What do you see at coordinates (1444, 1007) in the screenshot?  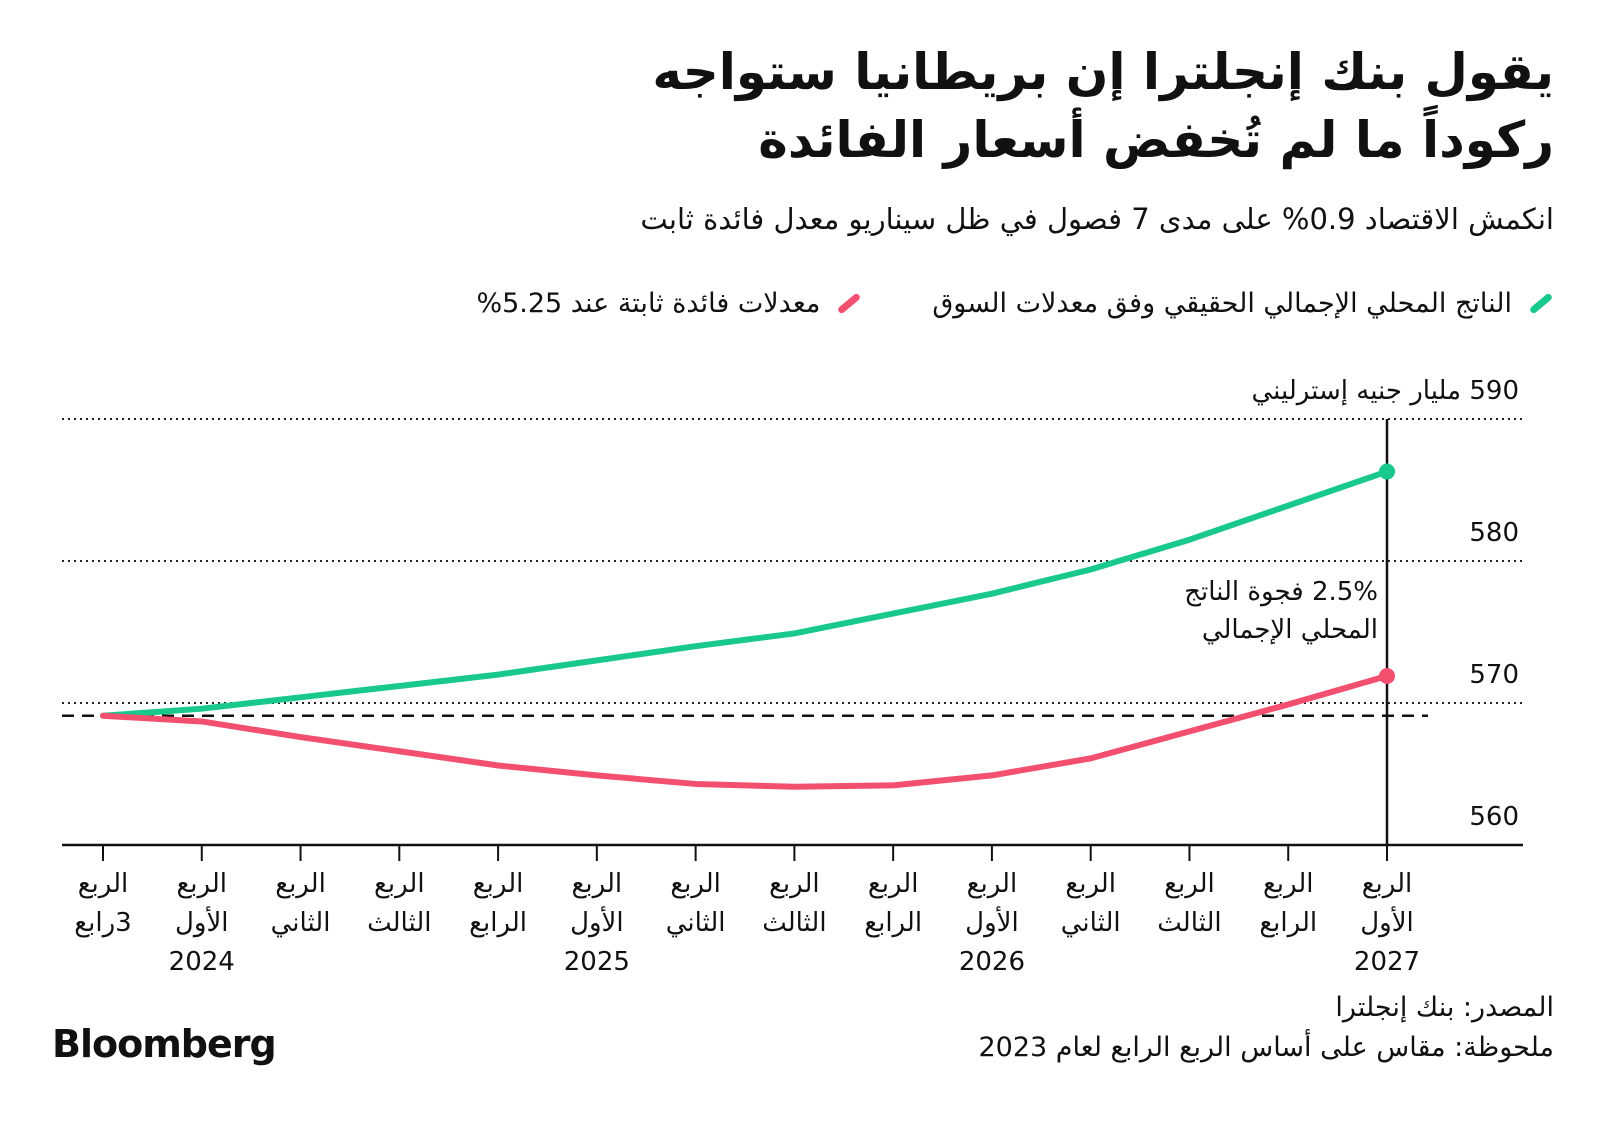 I see `source: المصدر: بنك إنجلترا` at bounding box center [1444, 1007].